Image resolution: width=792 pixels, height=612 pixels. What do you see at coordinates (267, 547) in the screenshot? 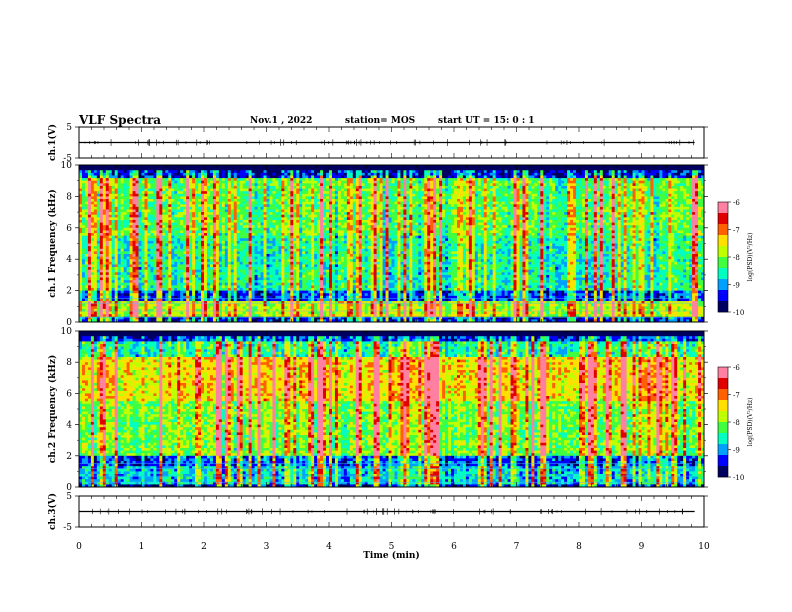
I see `x-tick-label: 3` at bounding box center [267, 547].